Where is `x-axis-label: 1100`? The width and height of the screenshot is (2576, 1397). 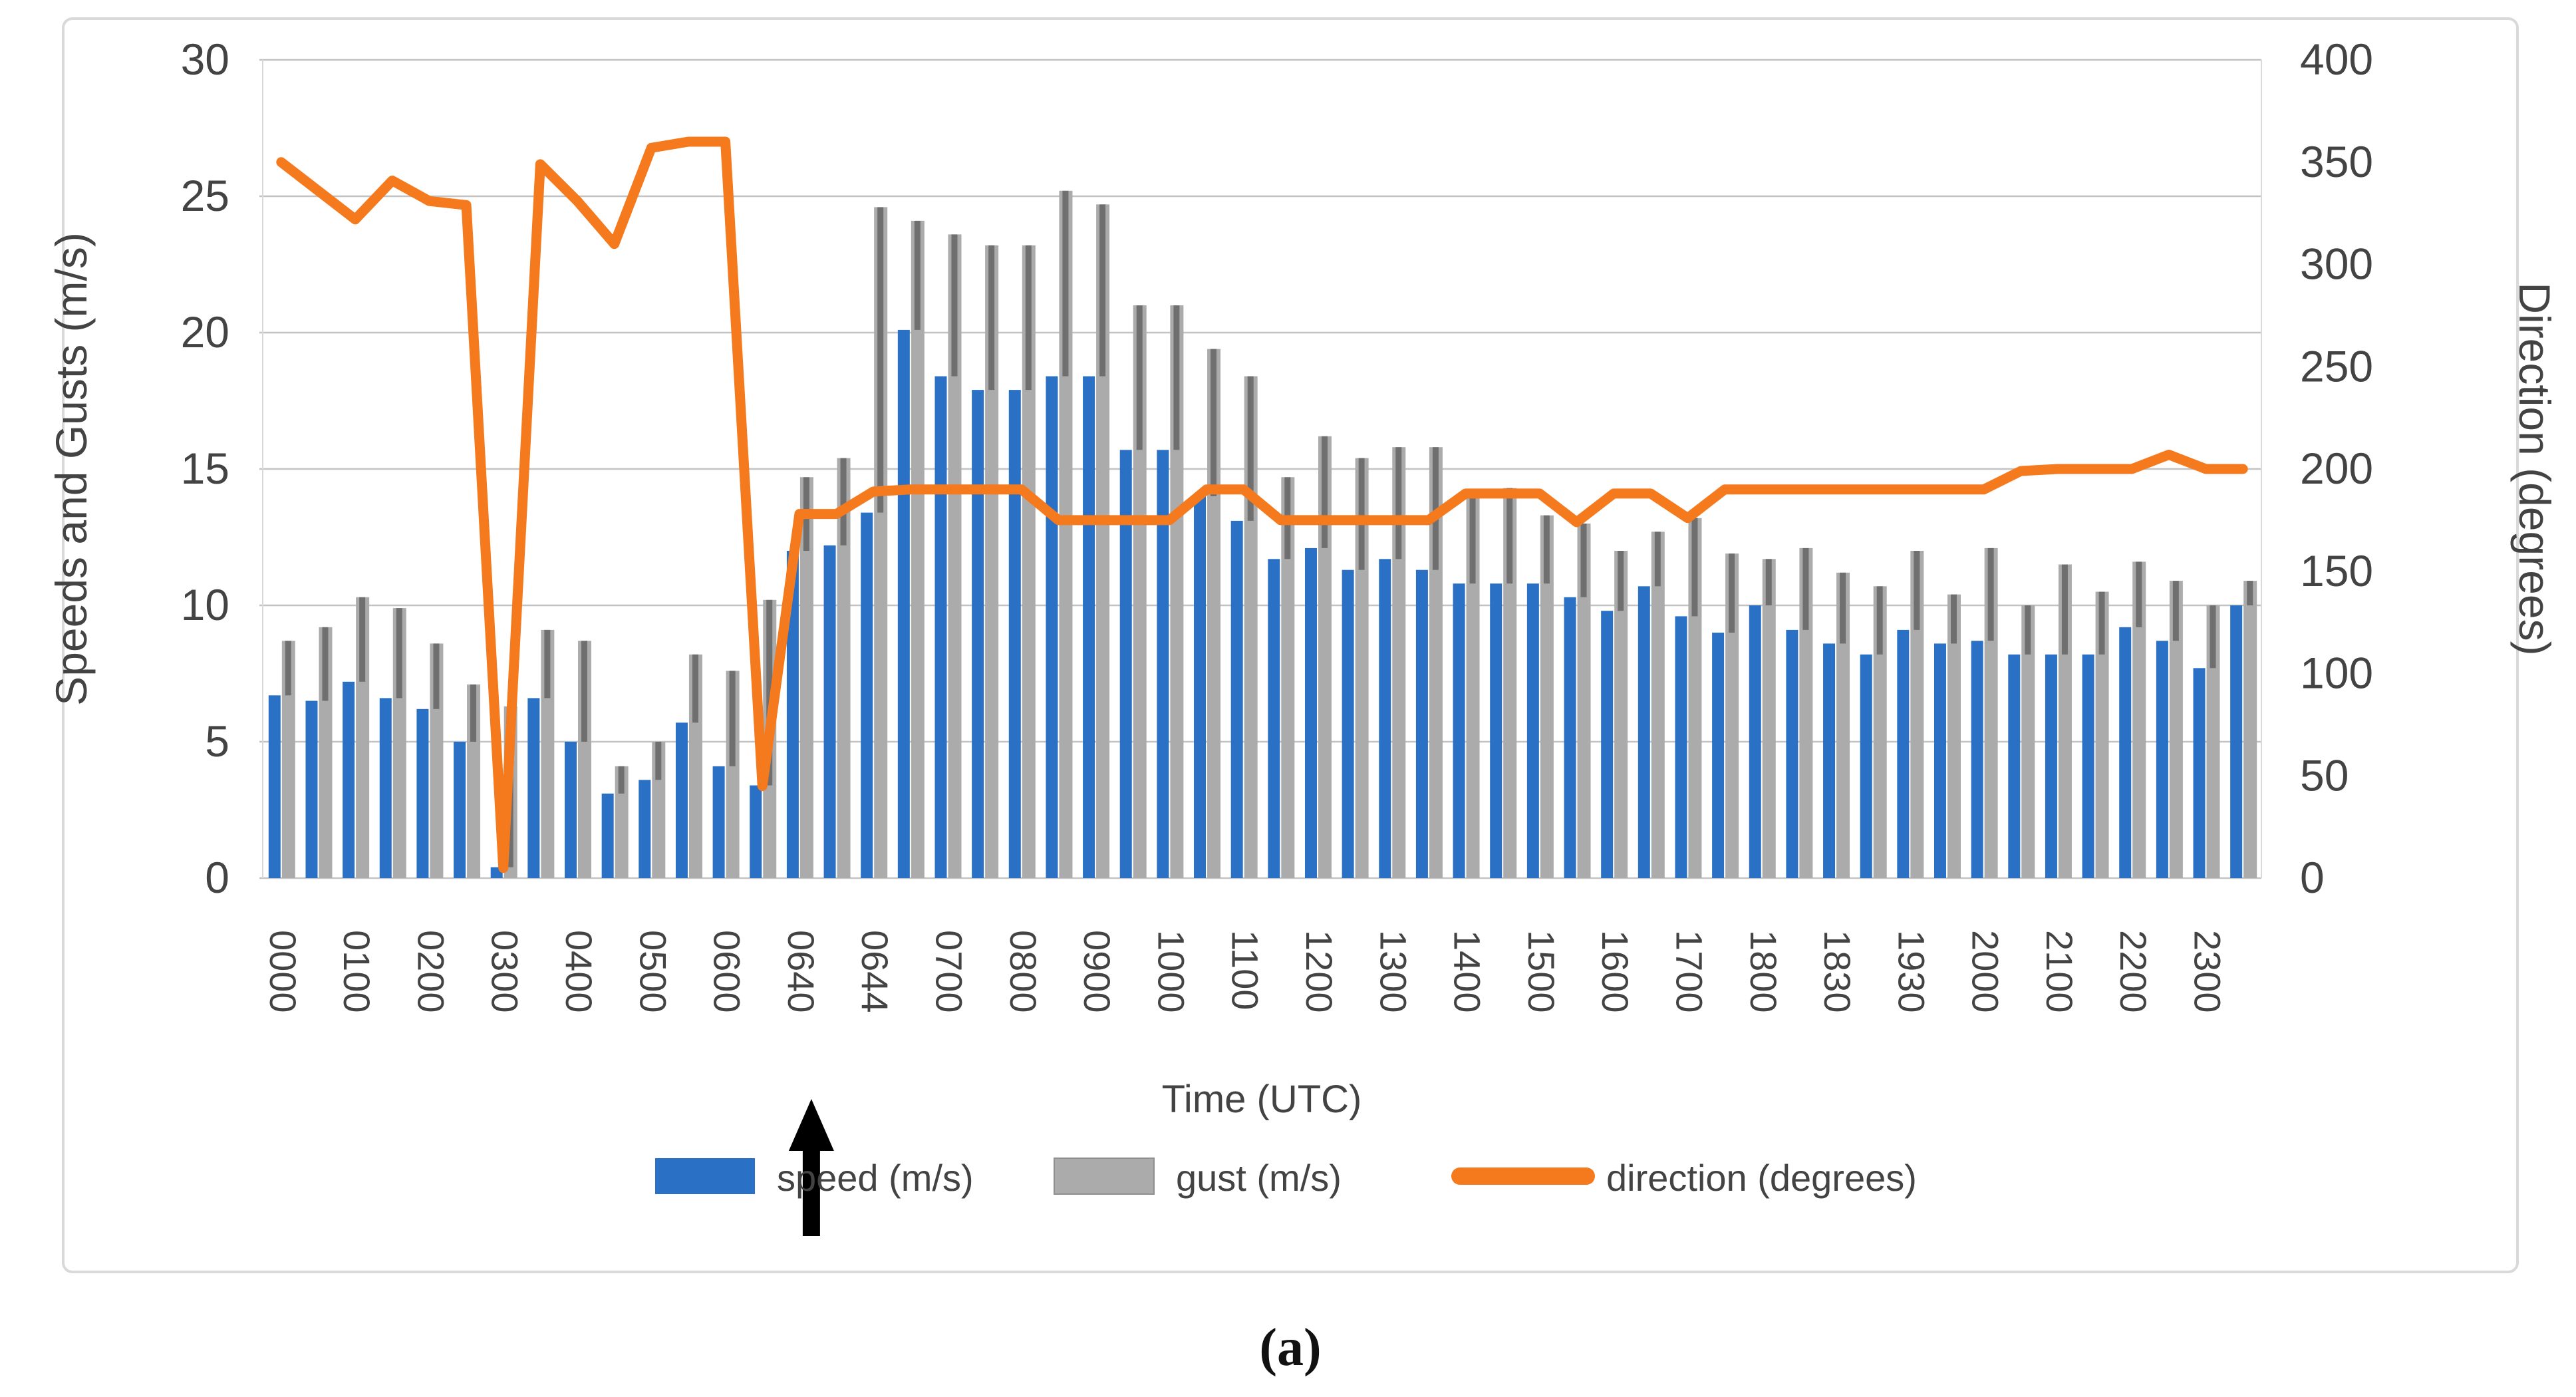
x-axis-label: 1100 is located at coordinates (1245, 970).